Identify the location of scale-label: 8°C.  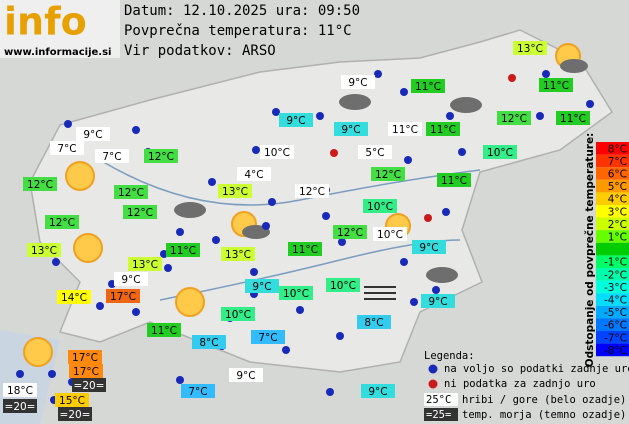
(617, 149).